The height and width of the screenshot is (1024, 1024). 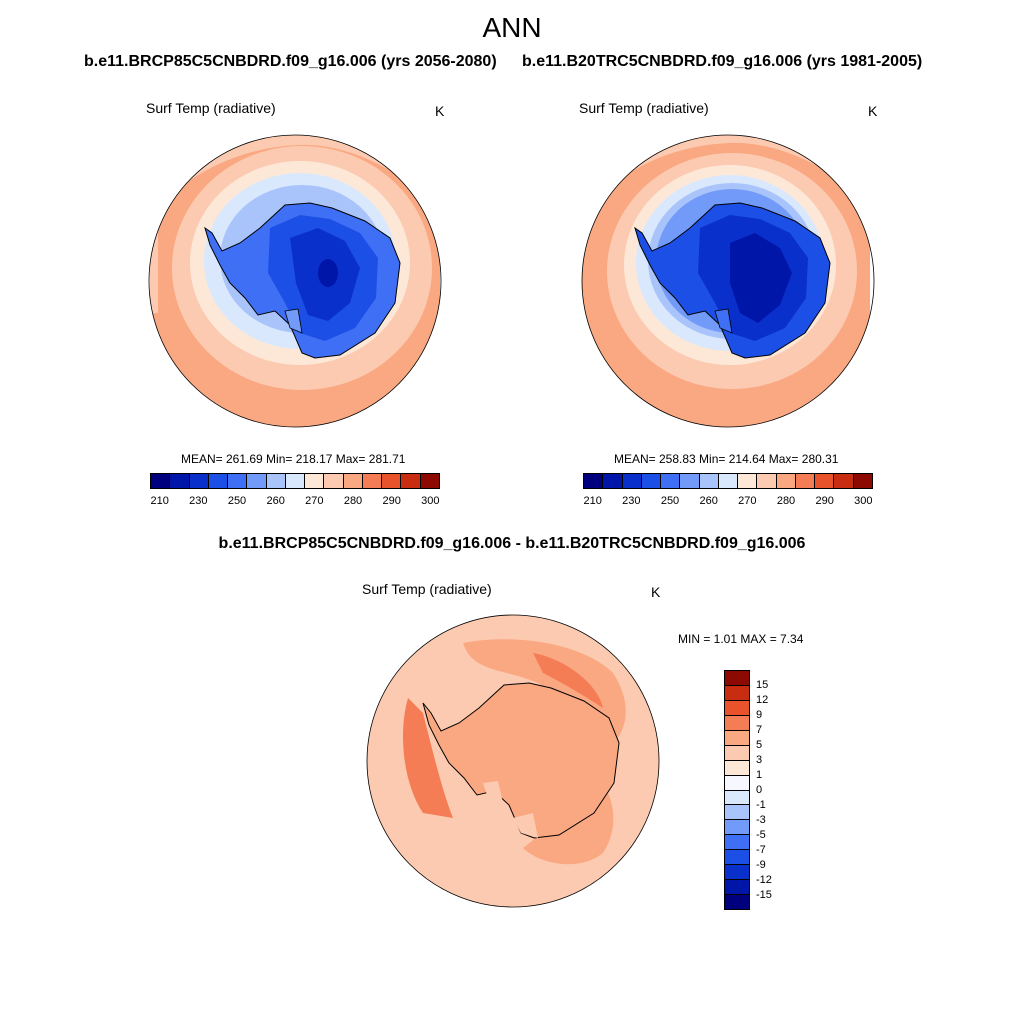 I want to click on colorbar-tick-label: 3, so click(x=759, y=760).